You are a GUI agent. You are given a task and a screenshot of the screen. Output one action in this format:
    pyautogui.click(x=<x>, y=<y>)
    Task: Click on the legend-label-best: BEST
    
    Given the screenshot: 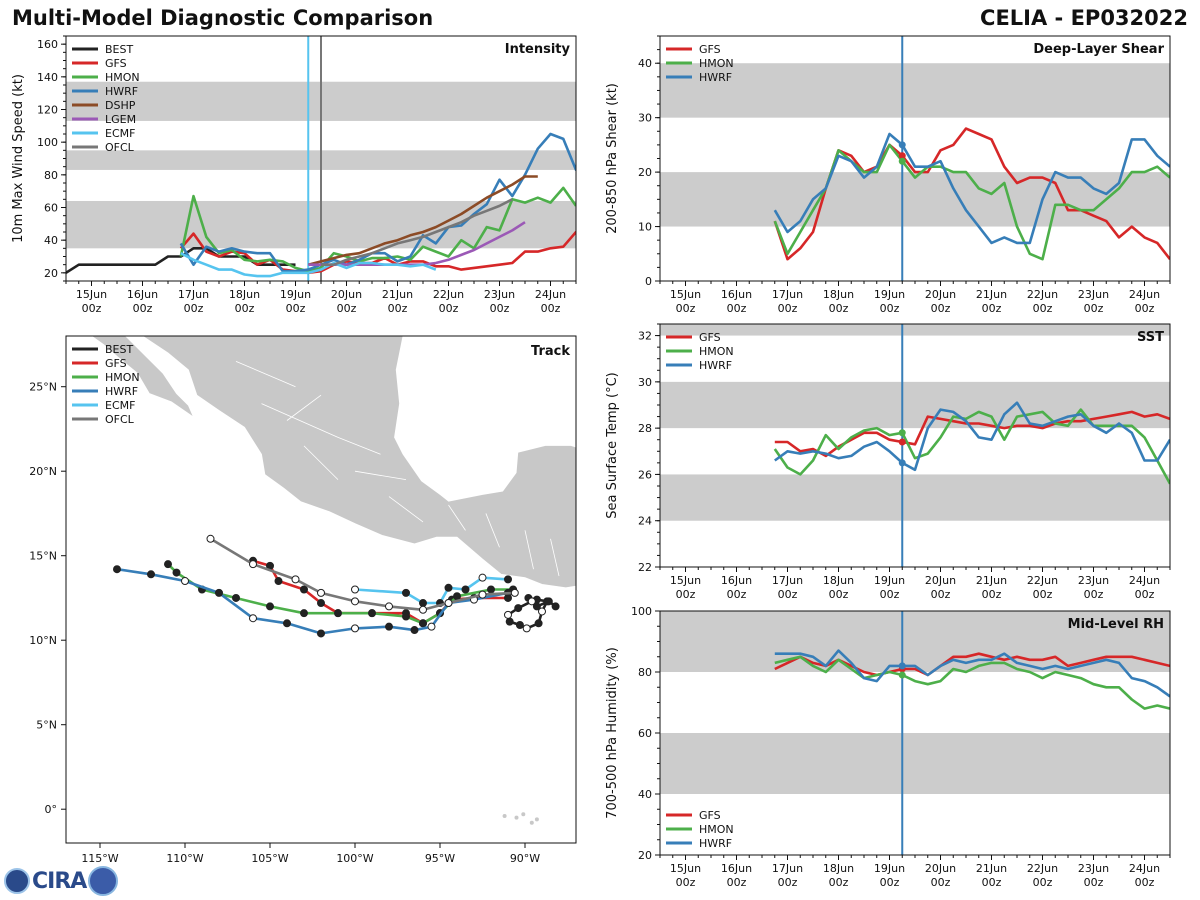 What is the action you would take?
    pyautogui.click(x=119, y=49)
    